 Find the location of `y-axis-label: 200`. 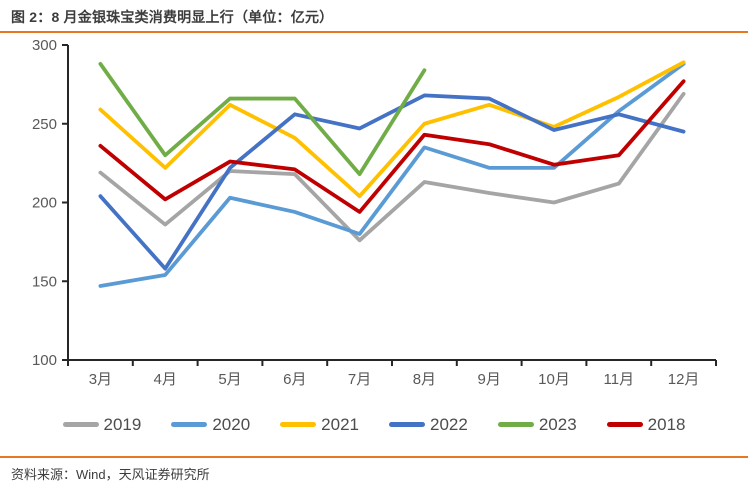

y-axis-label: 200 is located at coordinates (44, 203).